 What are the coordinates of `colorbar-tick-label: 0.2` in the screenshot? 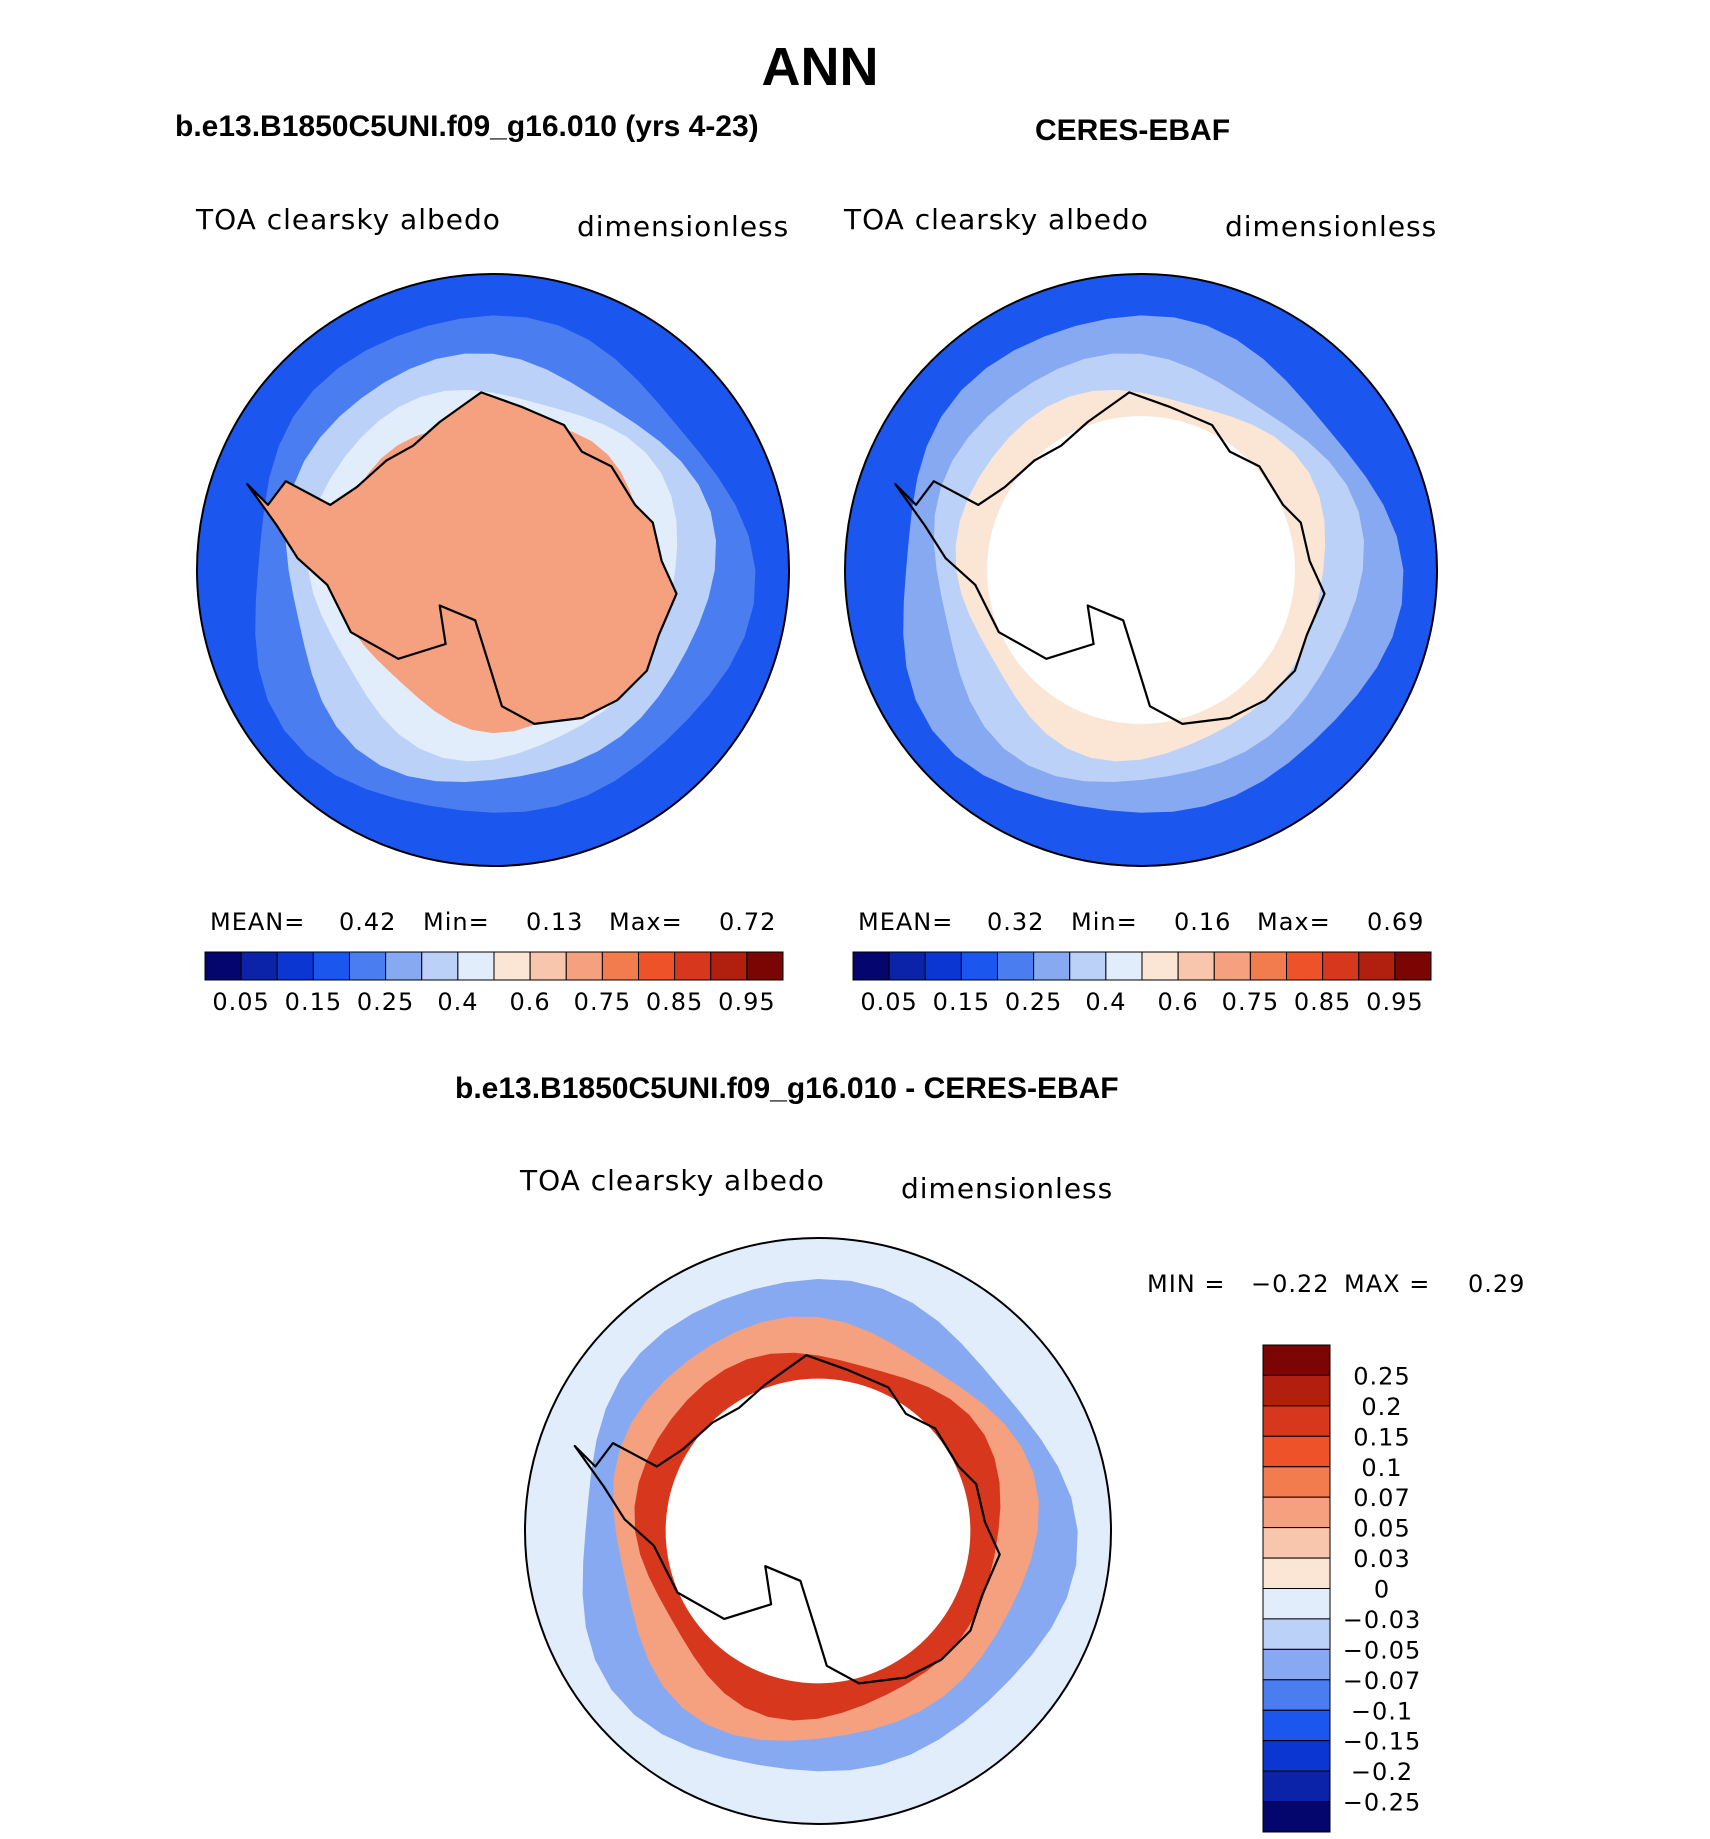 It's located at (1381, 1407).